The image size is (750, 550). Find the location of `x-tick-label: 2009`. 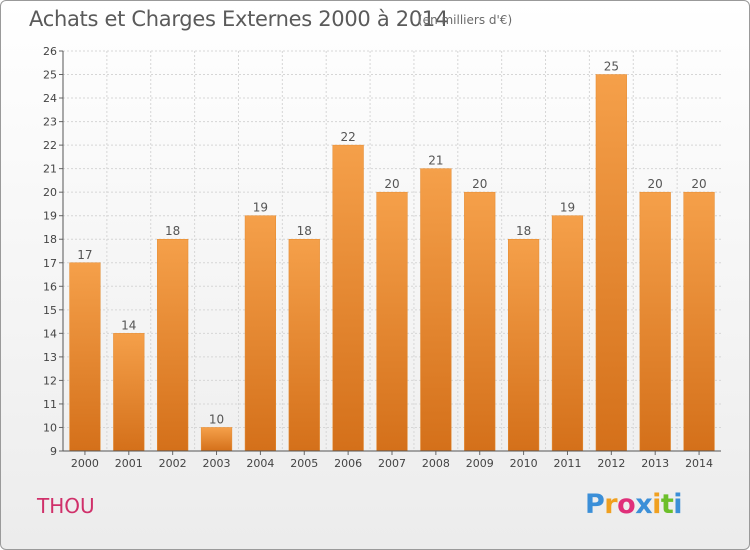

x-tick-label: 2009 is located at coordinates (480, 463).